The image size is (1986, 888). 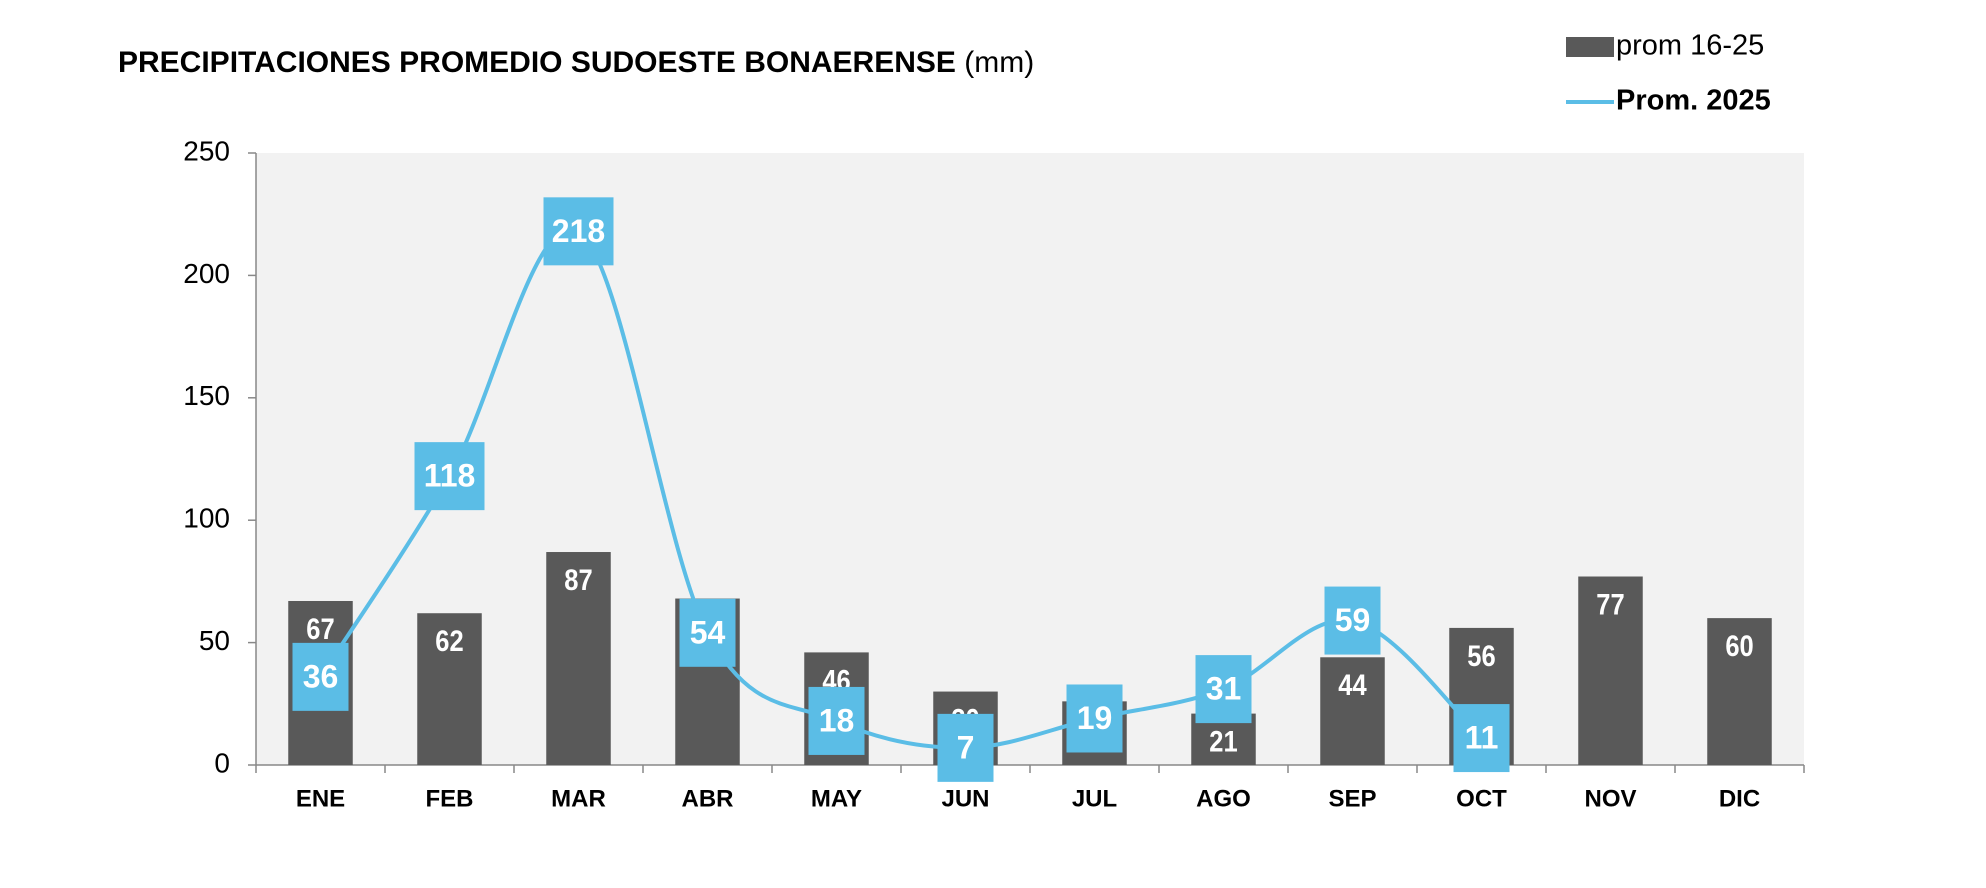 I want to click on x-tick-label: ABR, so click(x=708, y=798).